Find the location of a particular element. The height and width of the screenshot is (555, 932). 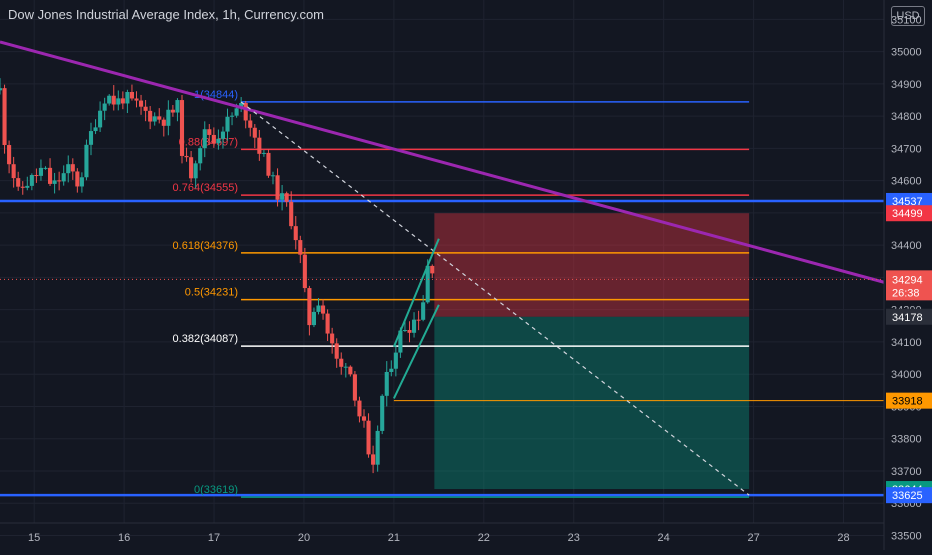

fib-level-label: 0(33619) is located at coordinates (216, 490).